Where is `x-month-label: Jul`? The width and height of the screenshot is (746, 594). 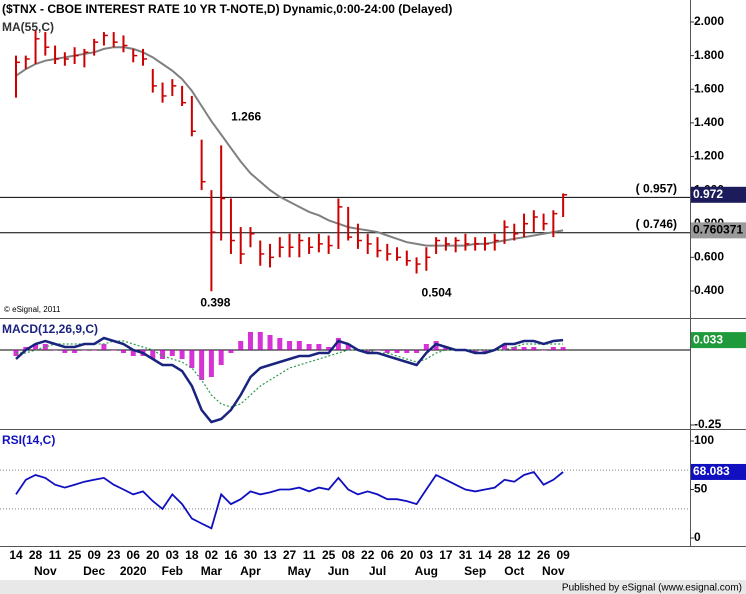
x-month-label: Jul is located at coordinates (377, 571).